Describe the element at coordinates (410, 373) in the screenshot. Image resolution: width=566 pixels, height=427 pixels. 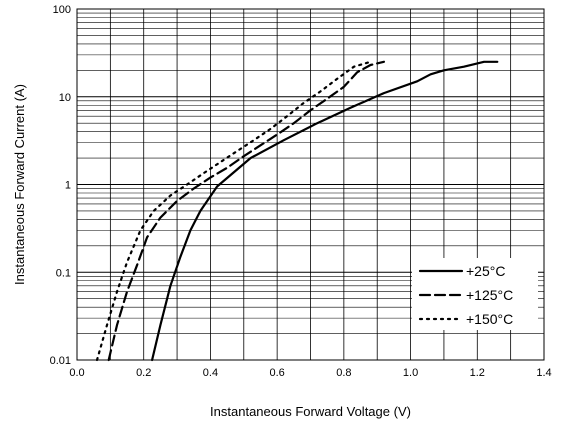
I see `x-tick-label: 1.0` at that location.